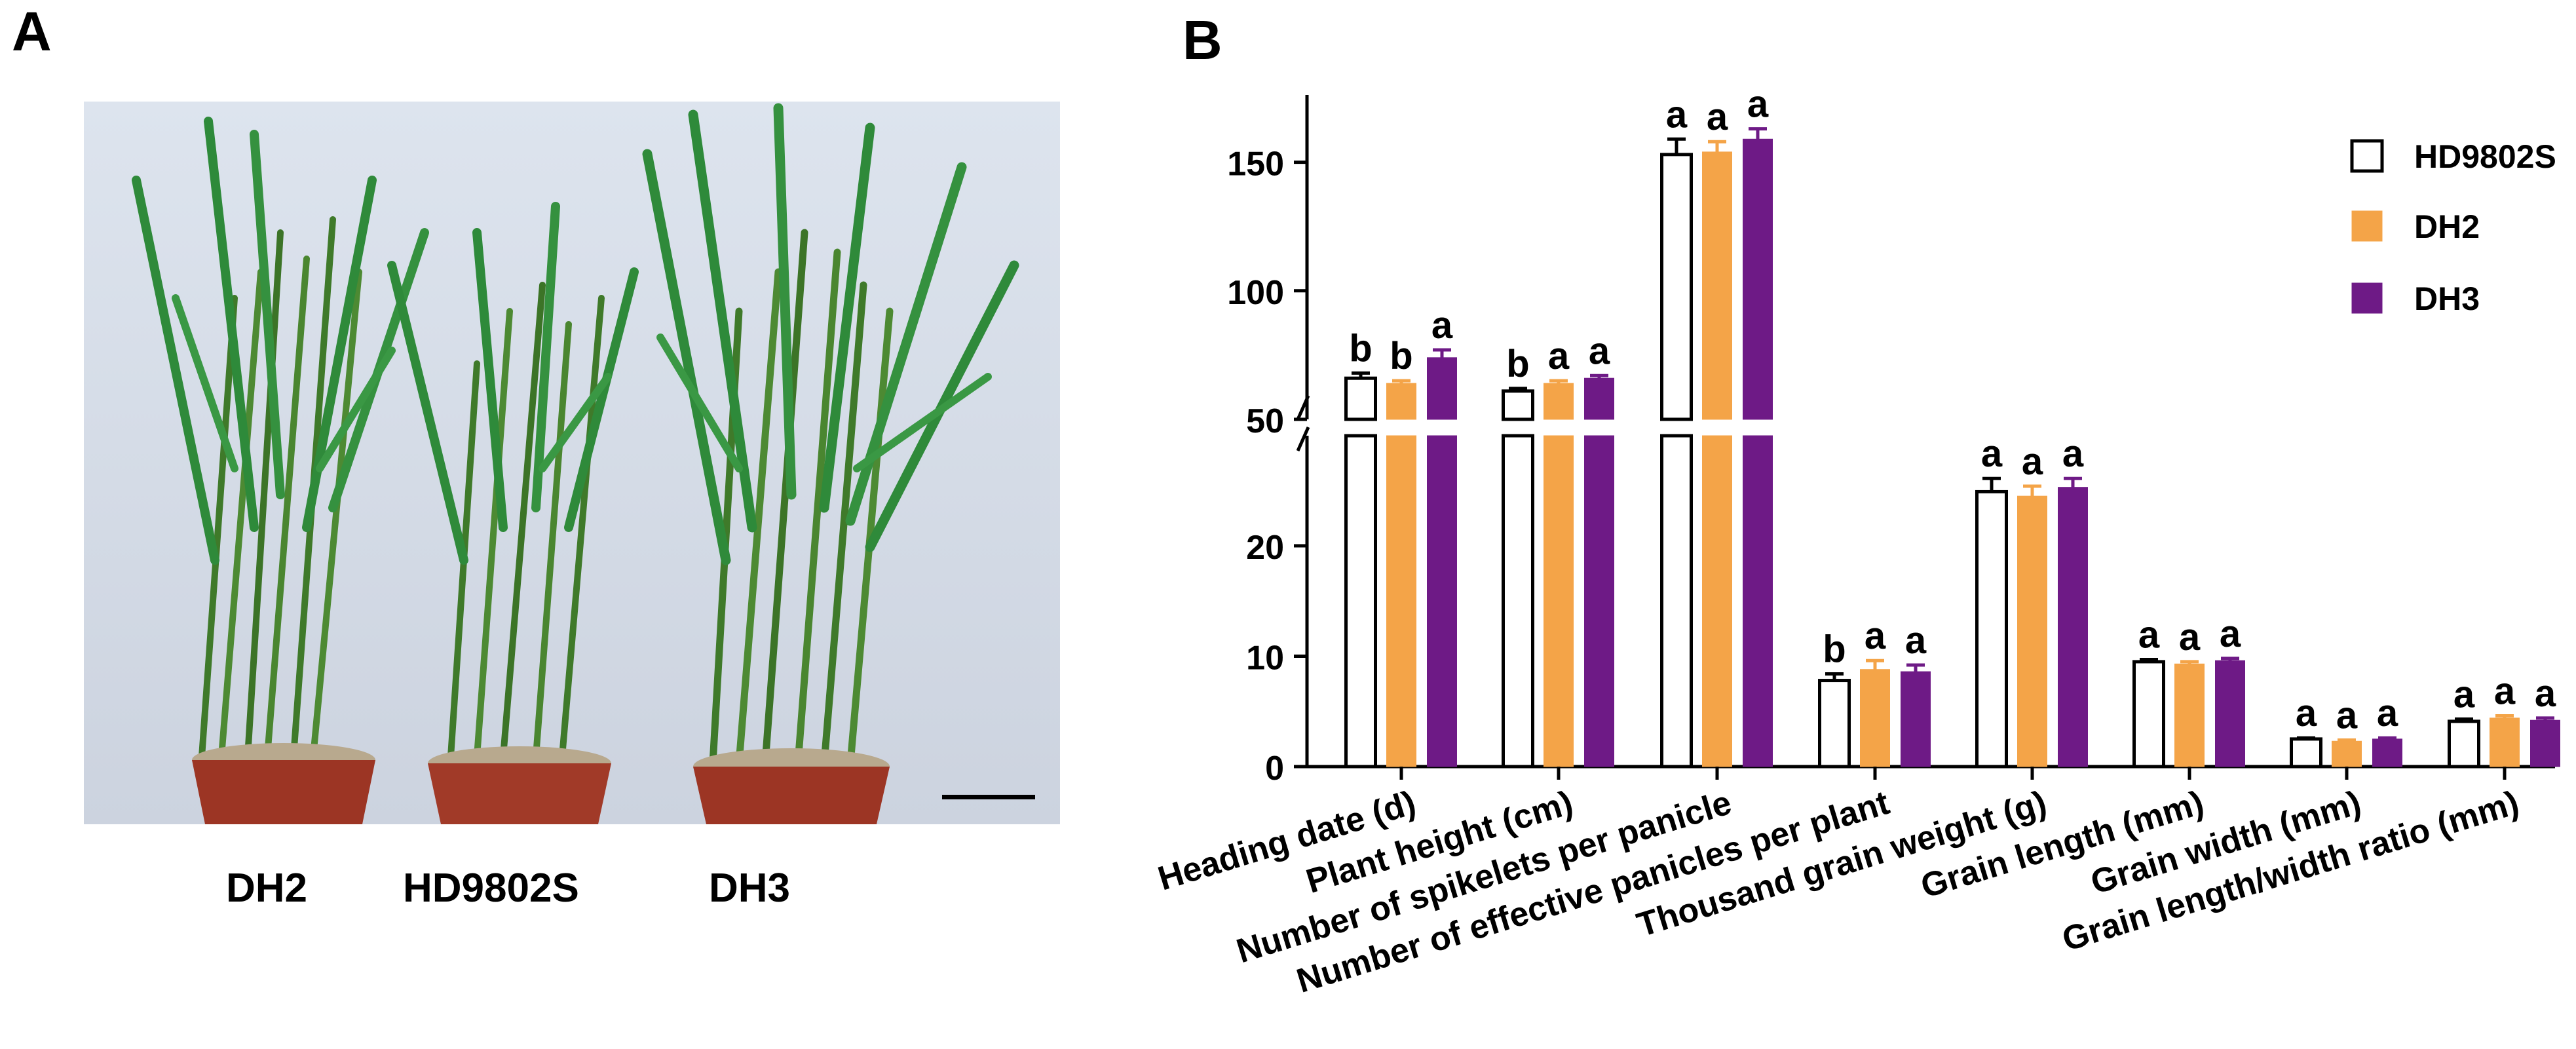 This screenshot has height=1049, width=2576. What do you see at coordinates (2485, 156) in the screenshot?
I see `legend-label: HD9802S` at bounding box center [2485, 156].